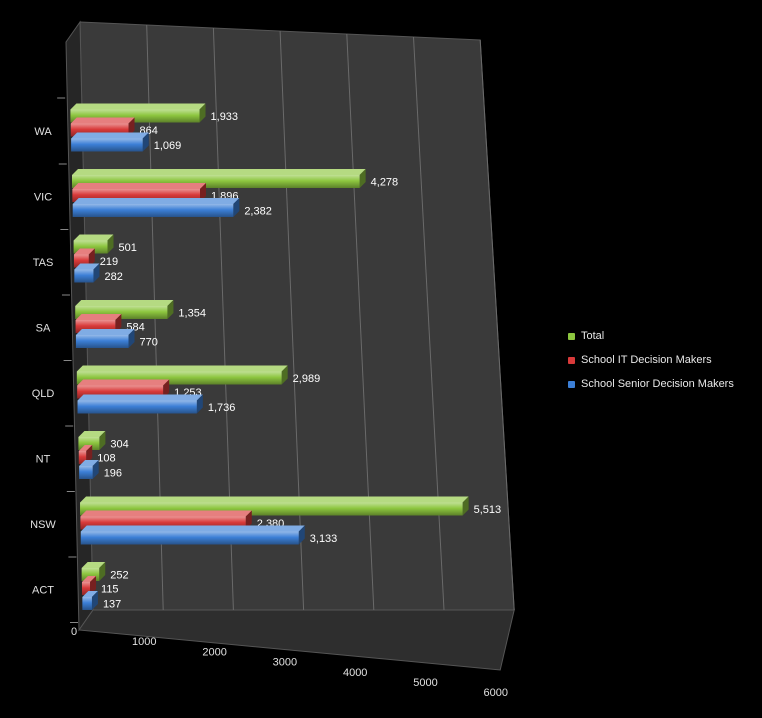 The image size is (762, 718). I want to click on data-label-sa-0: 1,354, so click(192, 314).